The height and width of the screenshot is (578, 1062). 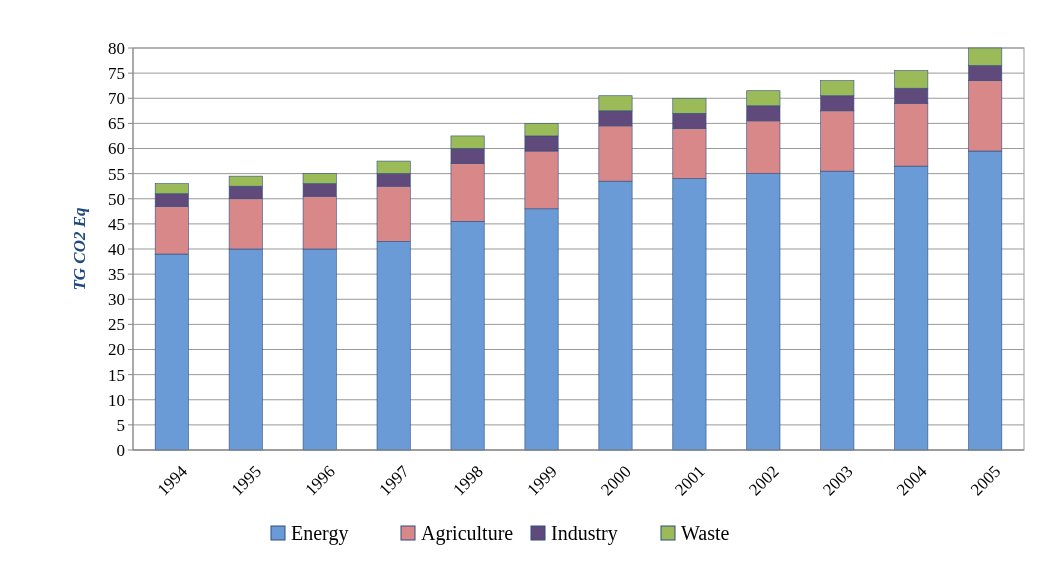 I want to click on y-axis-title: TG CO2 Eq, so click(x=79, y=248).